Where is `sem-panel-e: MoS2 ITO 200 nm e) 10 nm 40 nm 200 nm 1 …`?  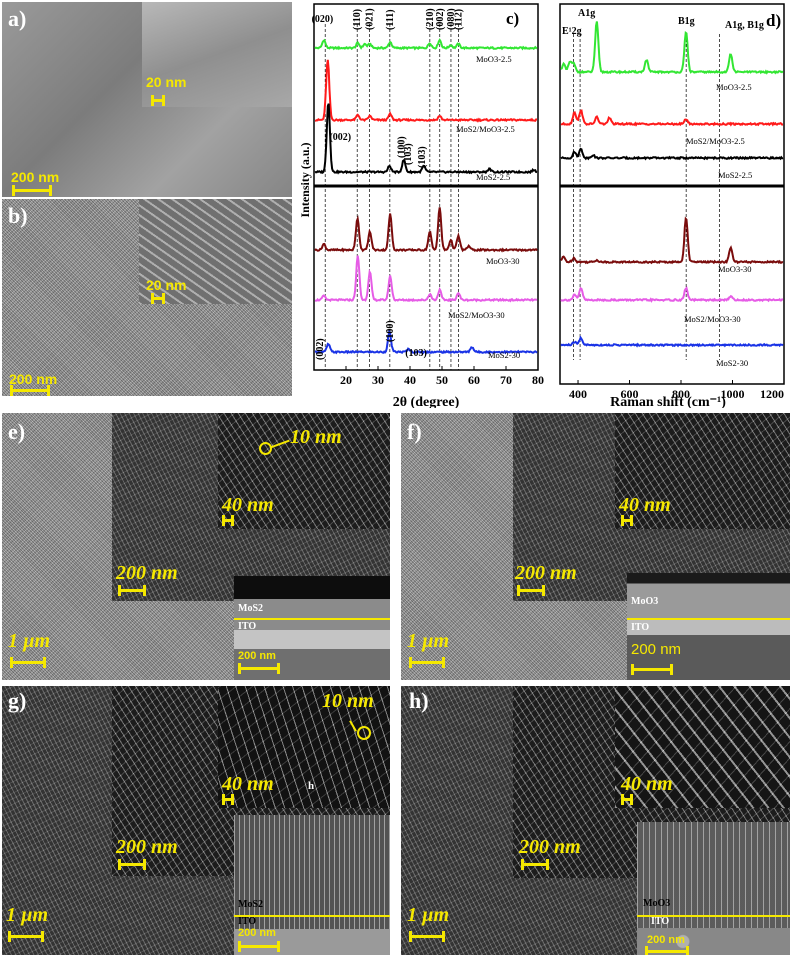 sem-panel-e: MoS2 ITO 200 nm e) 10 nm 40 nm 200 nm 1 … is located at coordinates (196, 546).